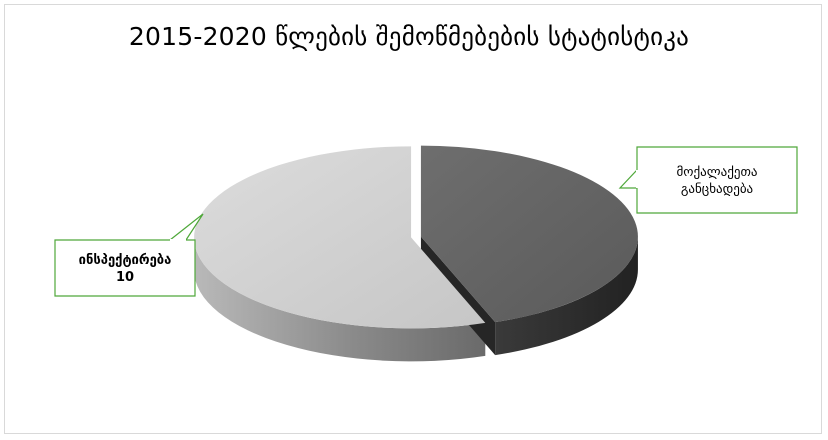 This screenshot has width=828, height=440. What do you see at coordinates (125, 260) in the screenshot?
I see `data-label-category: ინსპექტირება` at bounding box center [125, 260].